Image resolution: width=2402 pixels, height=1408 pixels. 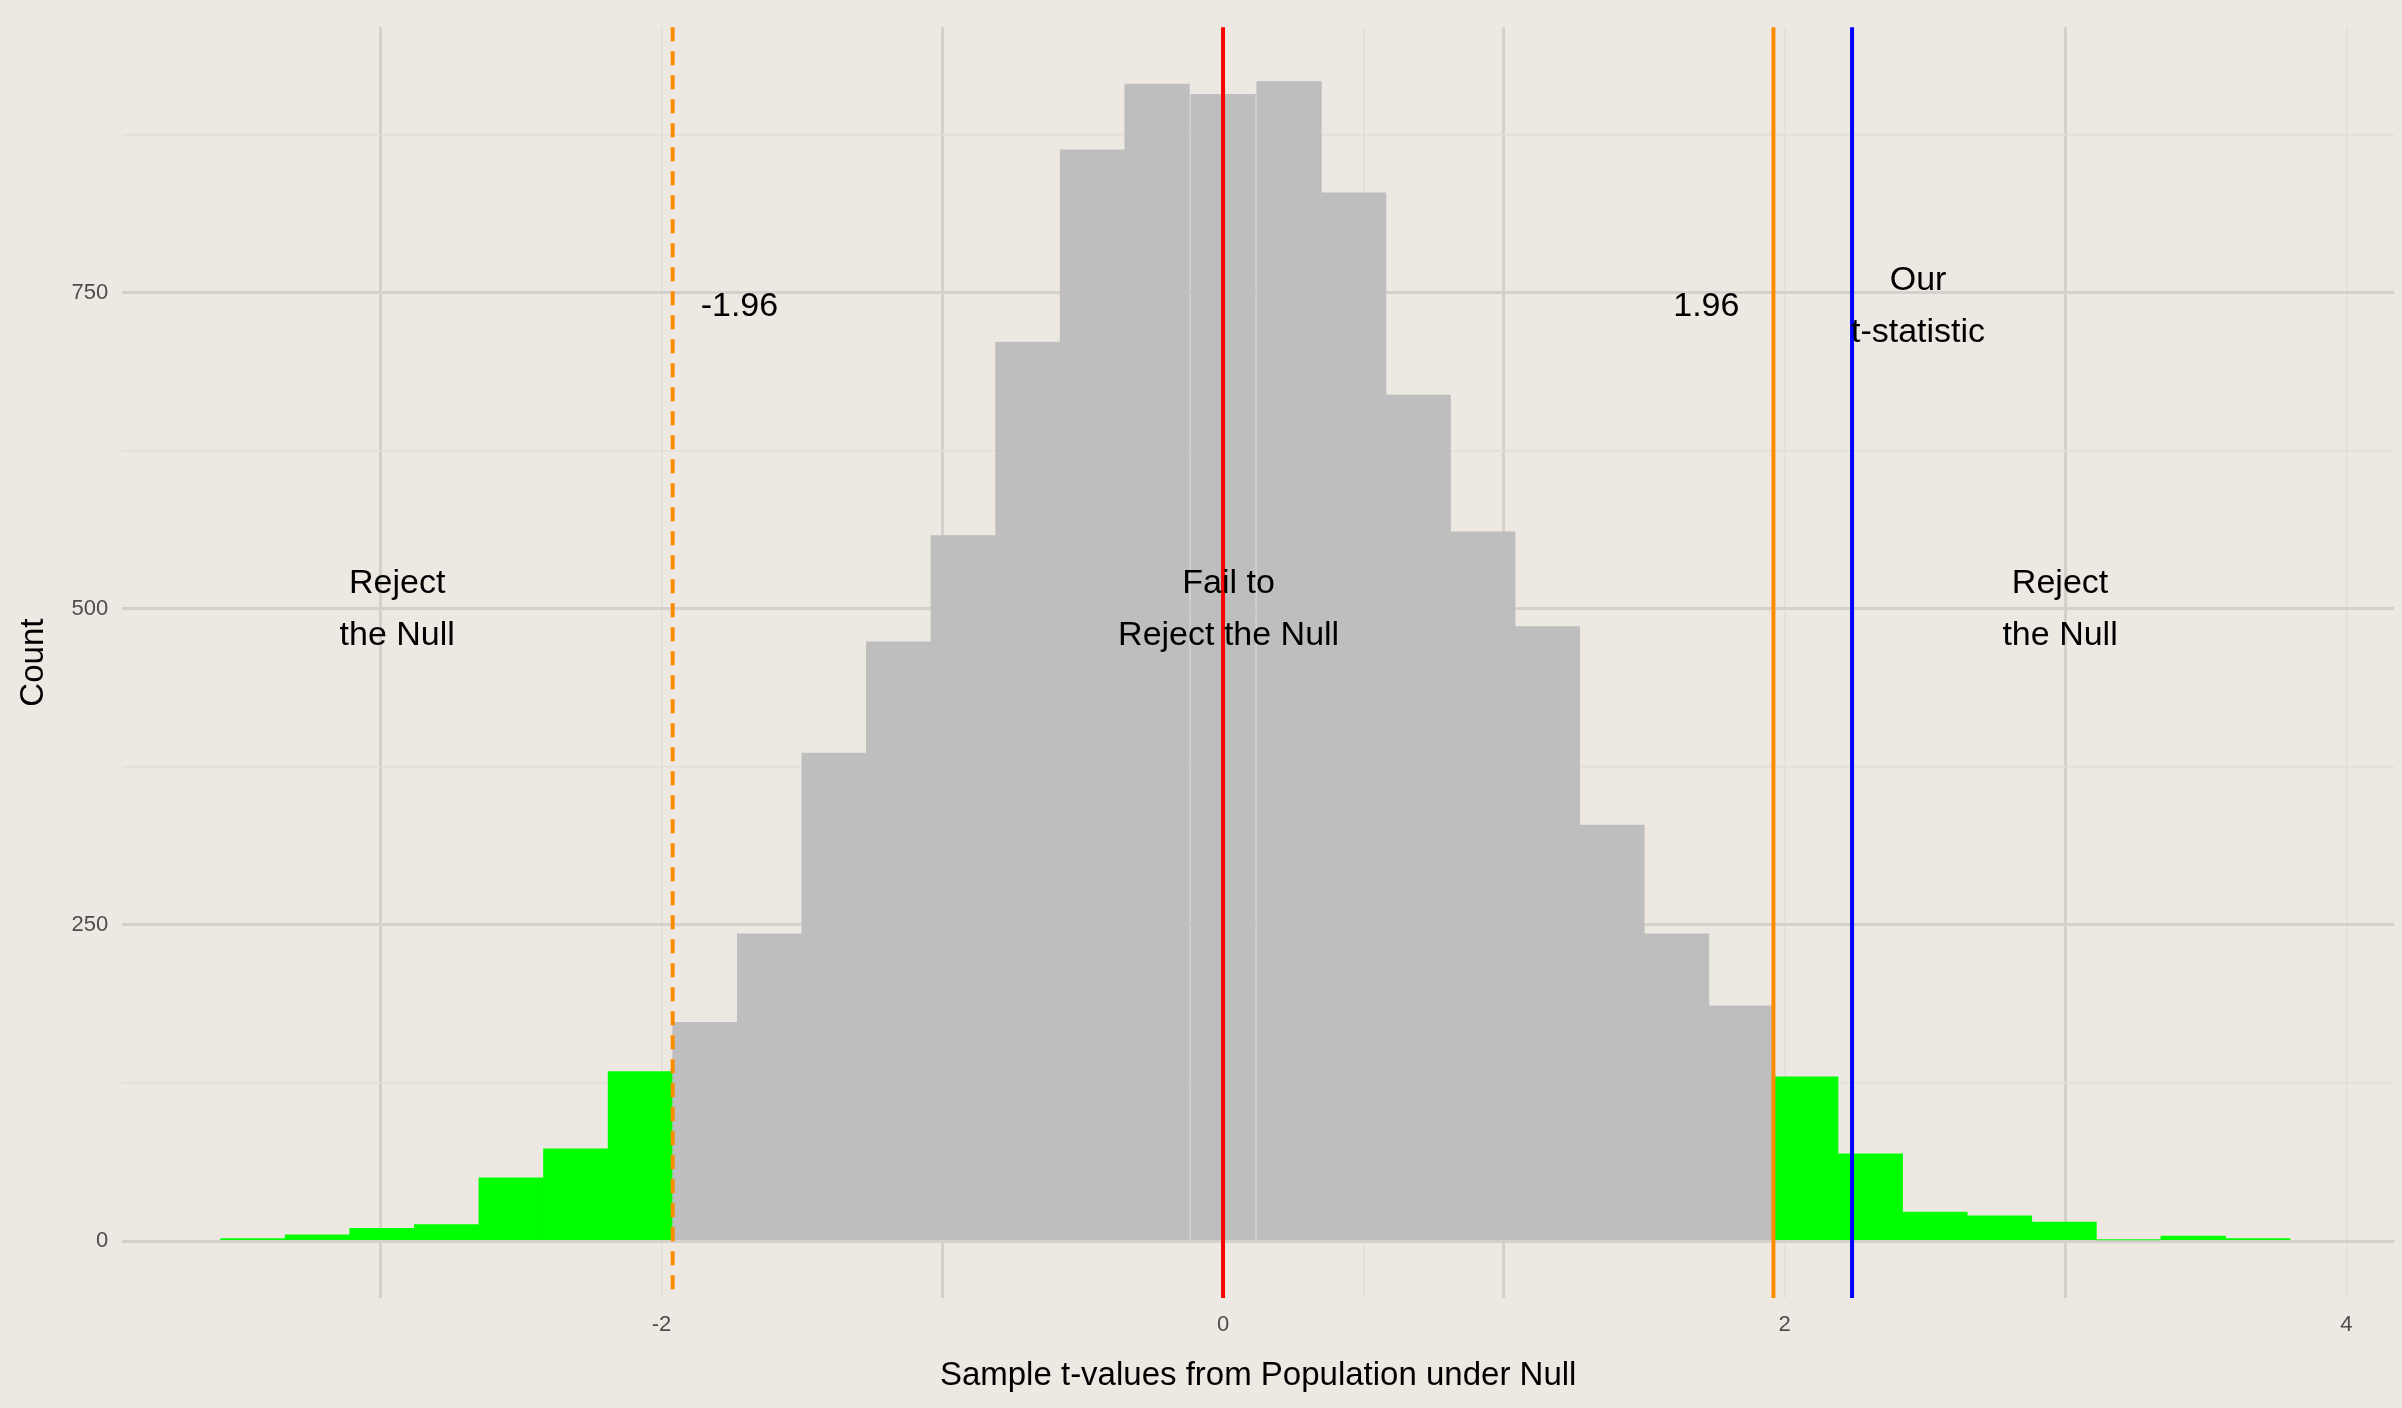 I want to click on x-tick-label: 0, so click(x=1223, y=1324).